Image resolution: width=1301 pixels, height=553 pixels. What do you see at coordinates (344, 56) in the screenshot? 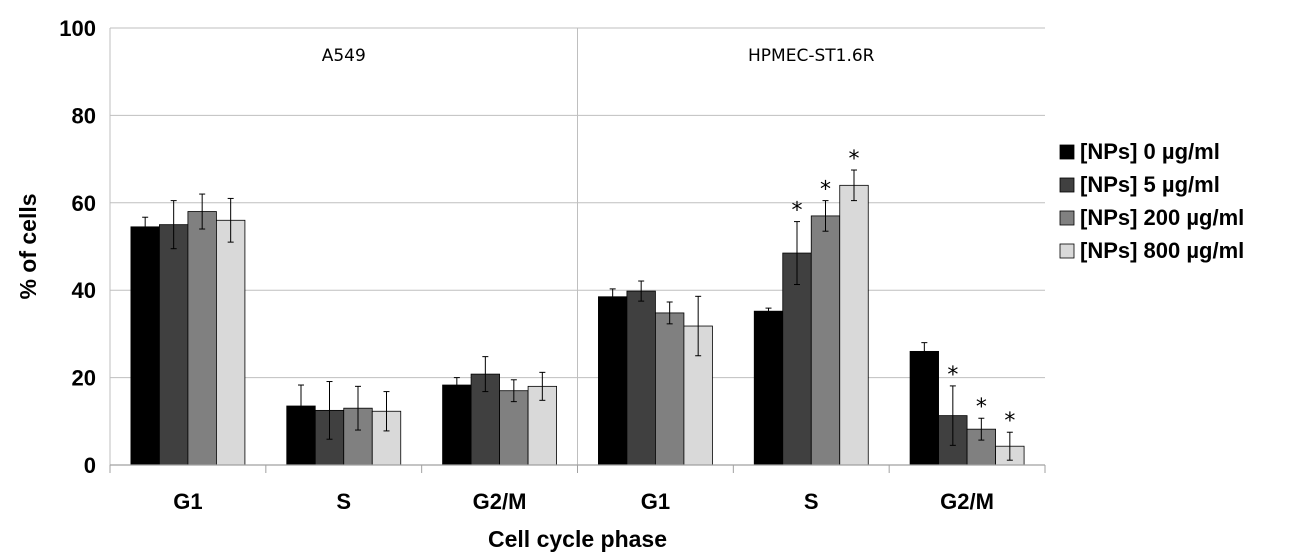
I see `panel-label: A549` at bounding box center [344, 56].